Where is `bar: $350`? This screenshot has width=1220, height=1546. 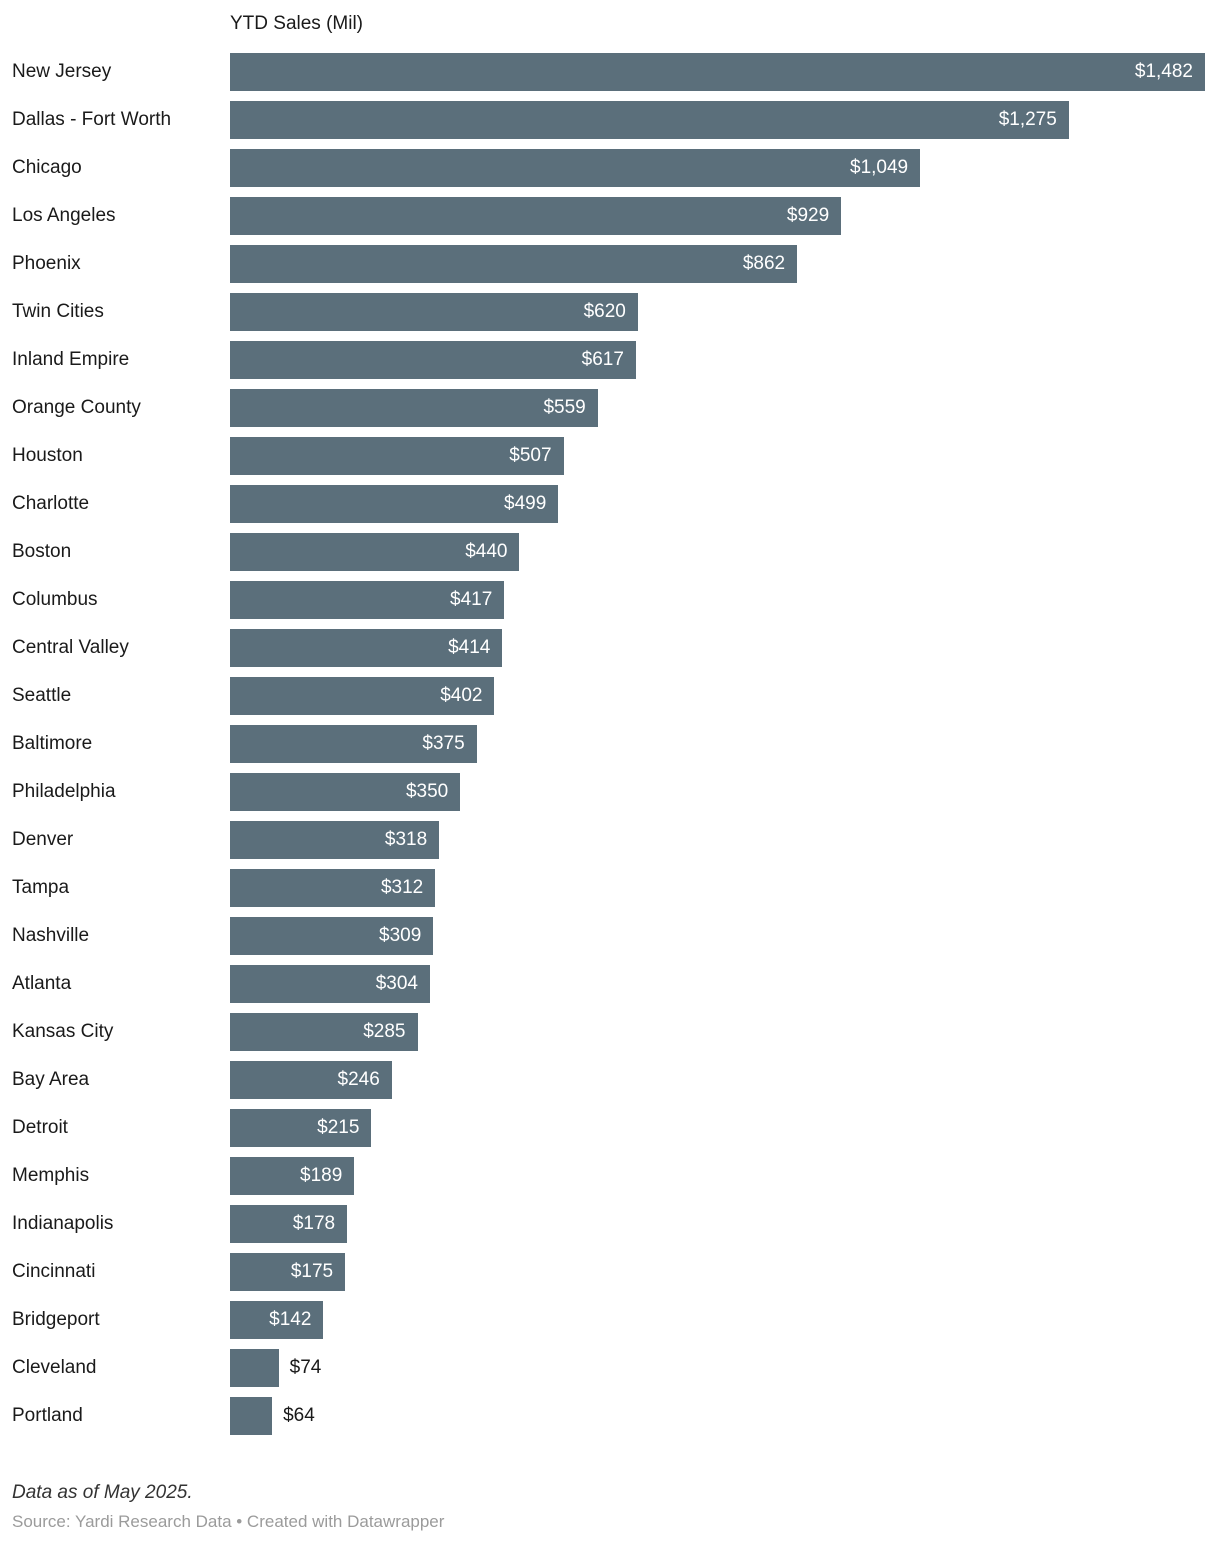
bar: $350 is located at coordinates (345, 792).